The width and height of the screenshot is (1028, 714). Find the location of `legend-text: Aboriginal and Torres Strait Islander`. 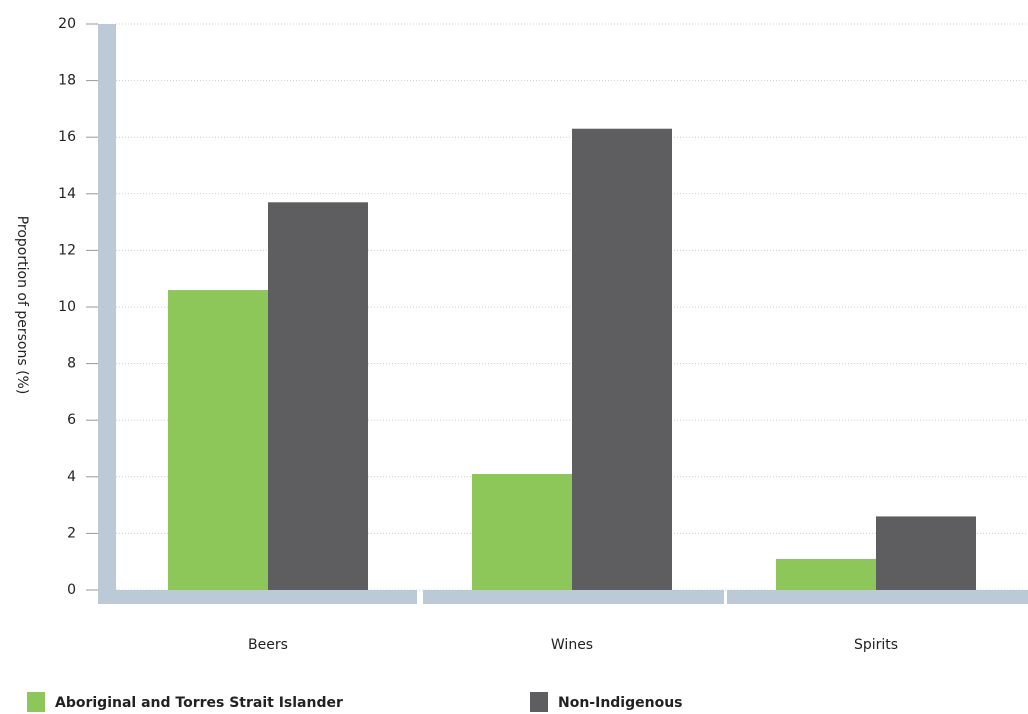

legend-text: Aboriginal and Torres Strait Islander is located at coordinates (199, 703).